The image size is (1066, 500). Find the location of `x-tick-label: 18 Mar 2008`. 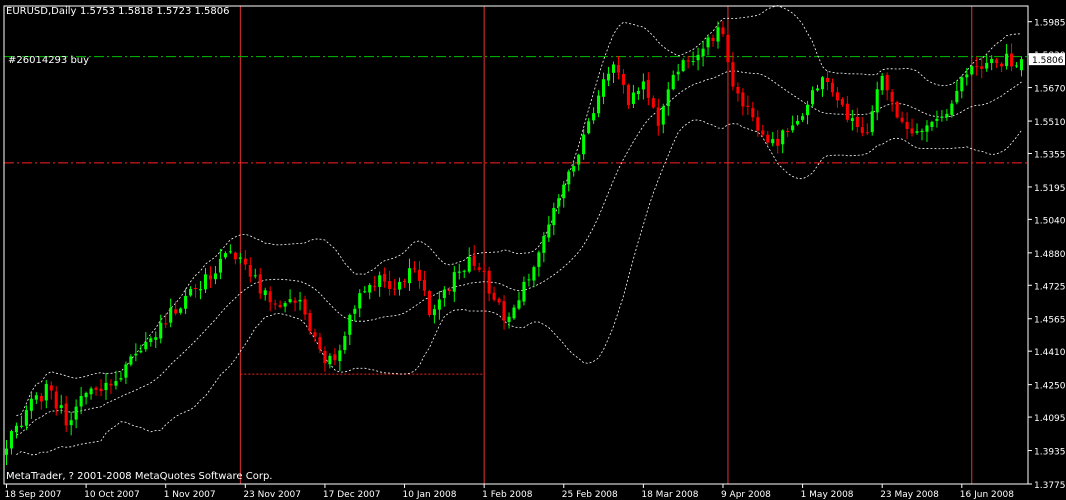

x-tick-label: 18 Mar 2008 is located at coordinates (669, 495).